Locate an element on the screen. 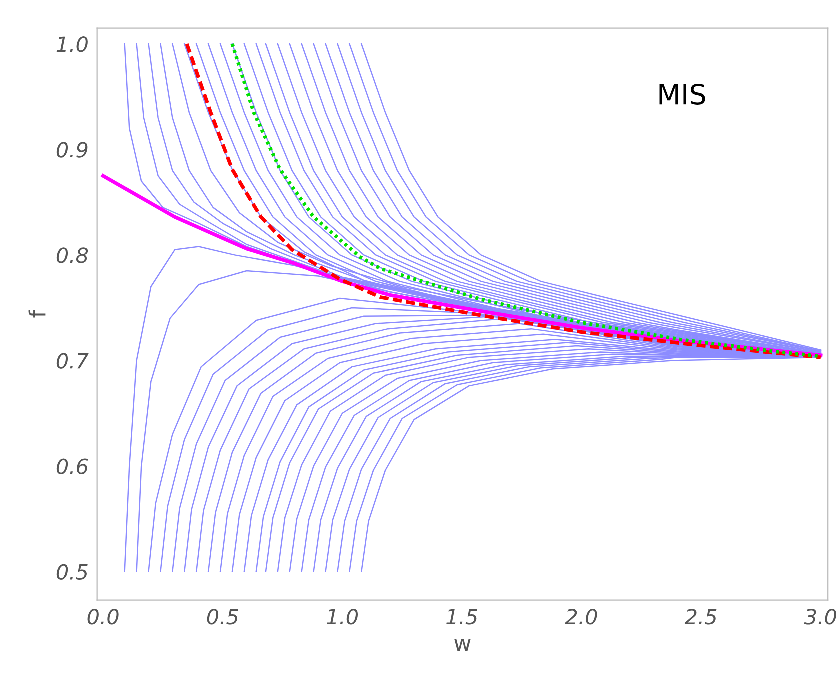 The image size is (839, 673). x-tick-label: 1.0 is located at coordinates (342, 617).